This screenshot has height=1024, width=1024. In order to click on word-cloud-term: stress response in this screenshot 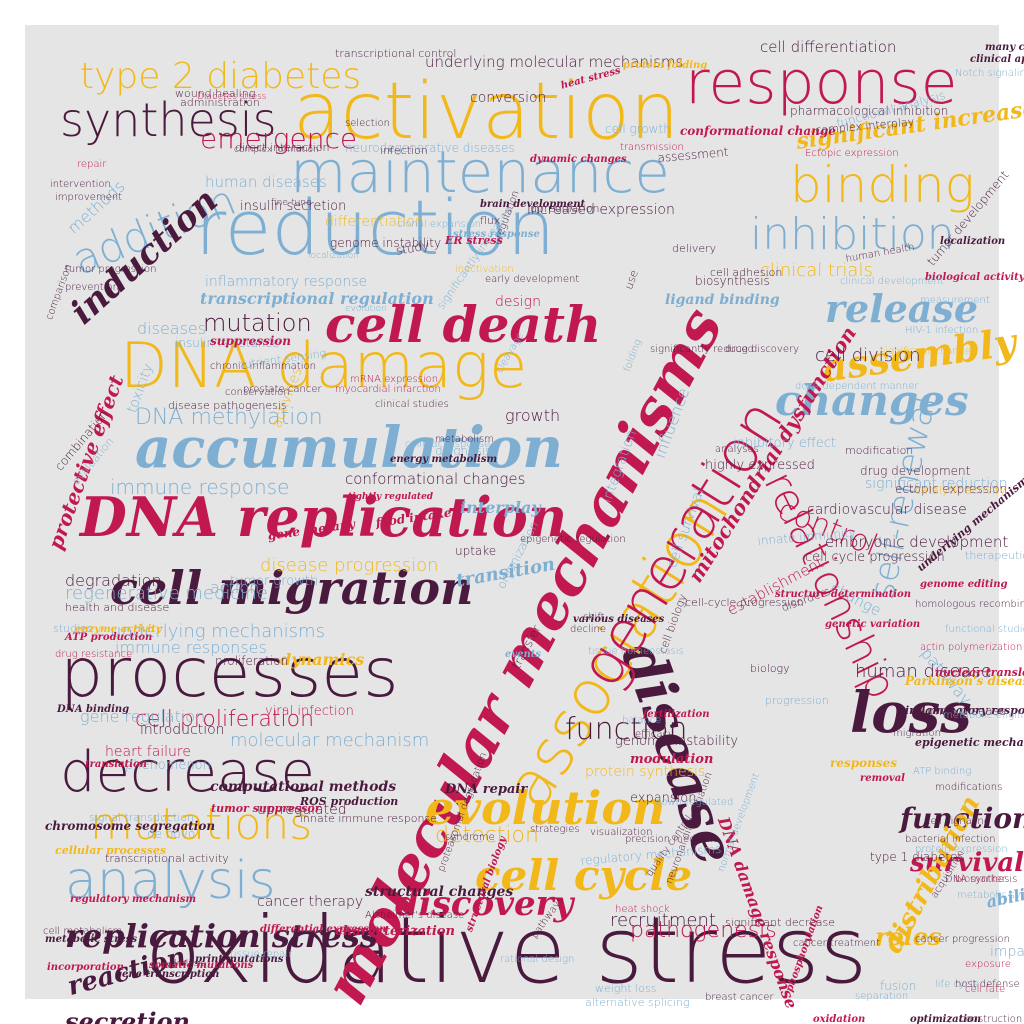, I will do `click(496, 234)`.